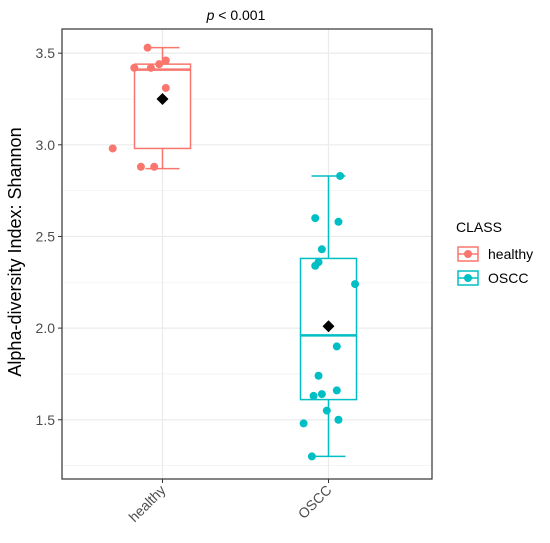 This screenshot has width=550, height=543. I want to click on x-tick-label: OSCC, so click(315, 502).